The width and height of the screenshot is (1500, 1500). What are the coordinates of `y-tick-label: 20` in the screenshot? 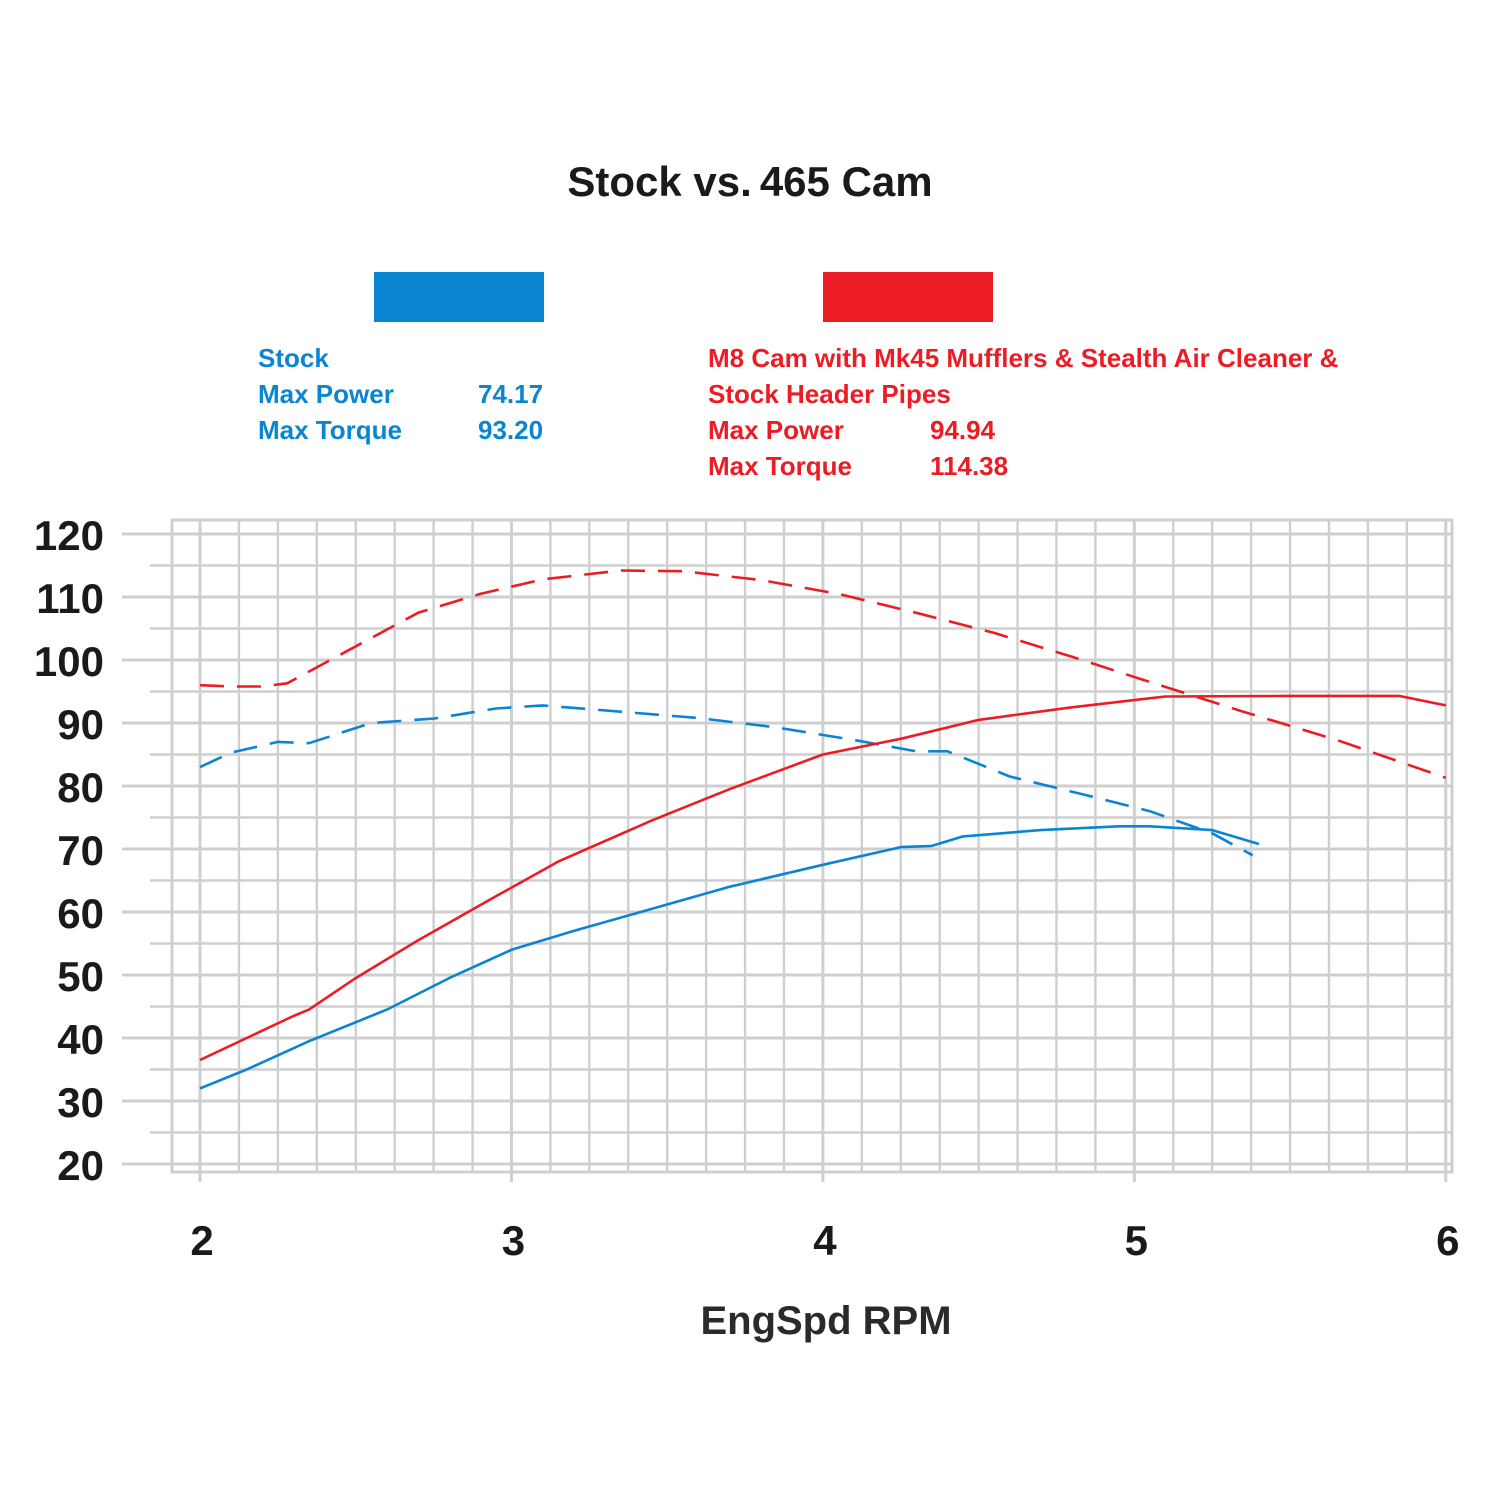 It's located at (80, 1165).